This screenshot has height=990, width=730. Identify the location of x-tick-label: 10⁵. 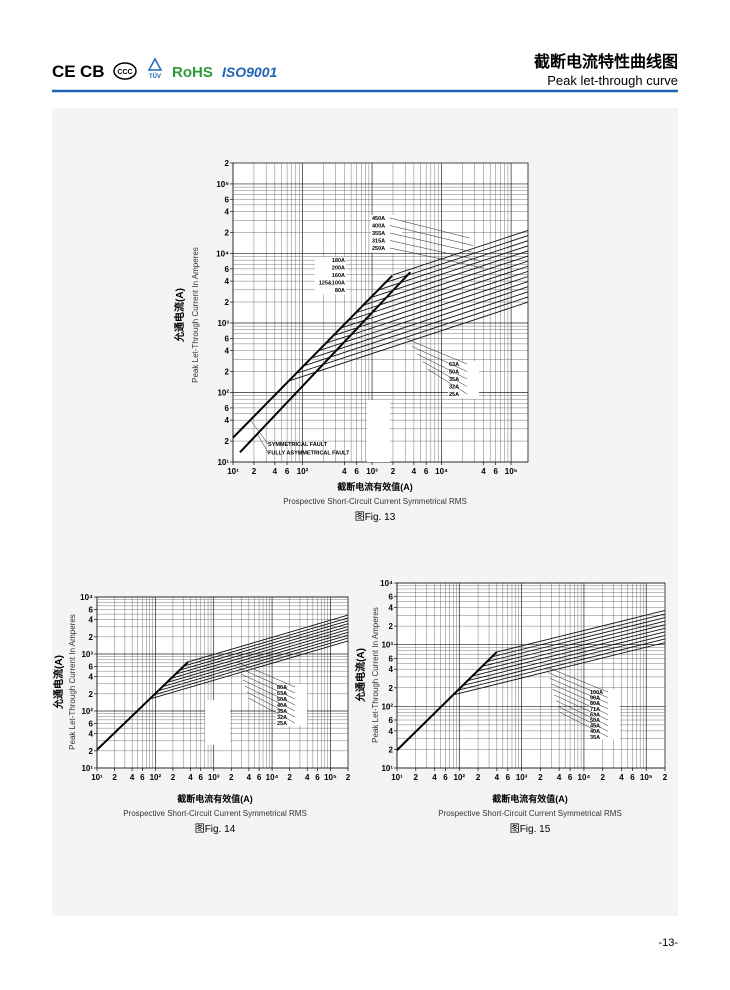
(511, 471).